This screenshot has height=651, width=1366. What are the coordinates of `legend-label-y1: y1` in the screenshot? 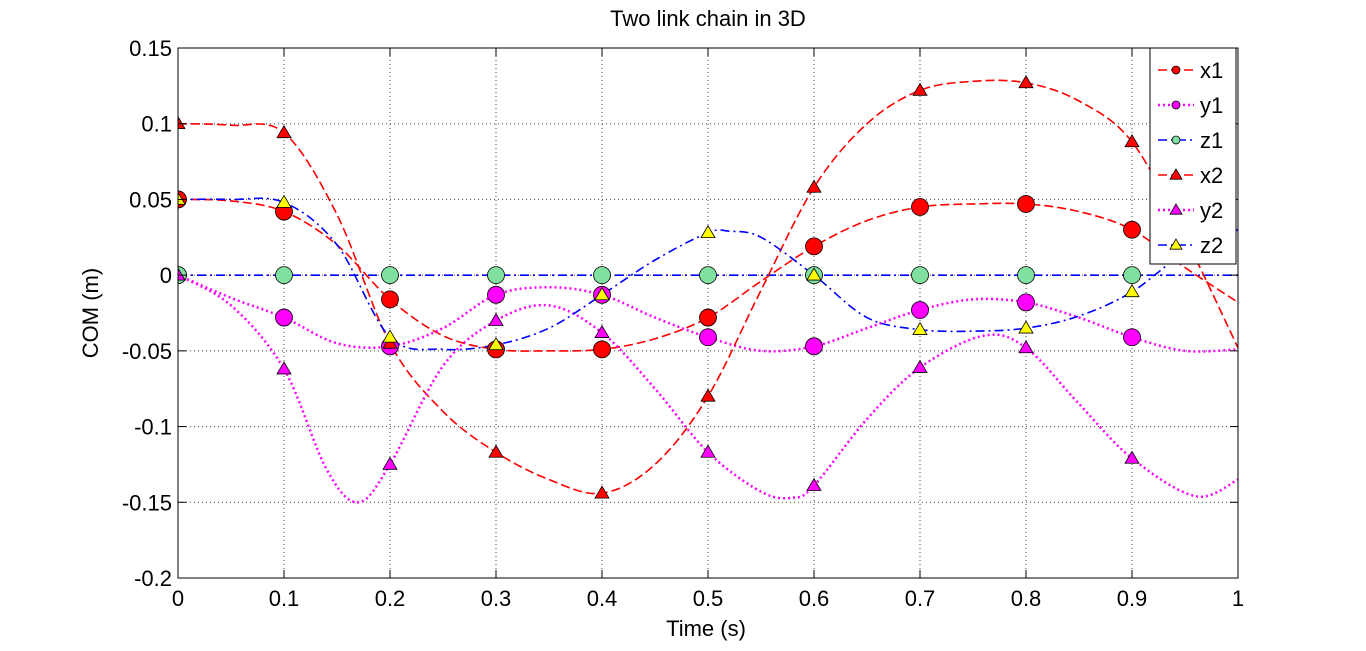 It's located at (1211, 105).